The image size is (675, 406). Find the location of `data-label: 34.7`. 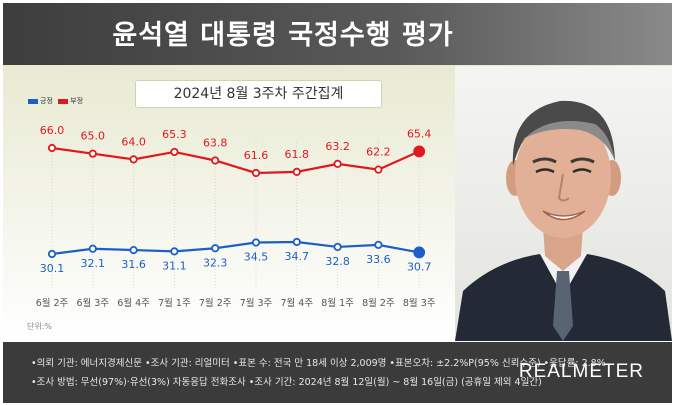

data-label: 34.7 is located at coordinates (297, 256).